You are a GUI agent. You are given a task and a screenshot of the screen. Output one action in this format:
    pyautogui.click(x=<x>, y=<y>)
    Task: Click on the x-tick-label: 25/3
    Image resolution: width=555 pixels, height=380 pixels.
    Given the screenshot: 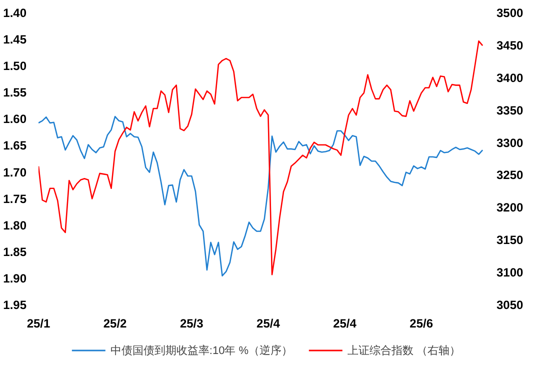 What is the action you would take?
    pyautogui.click(x=192, y=323)
    